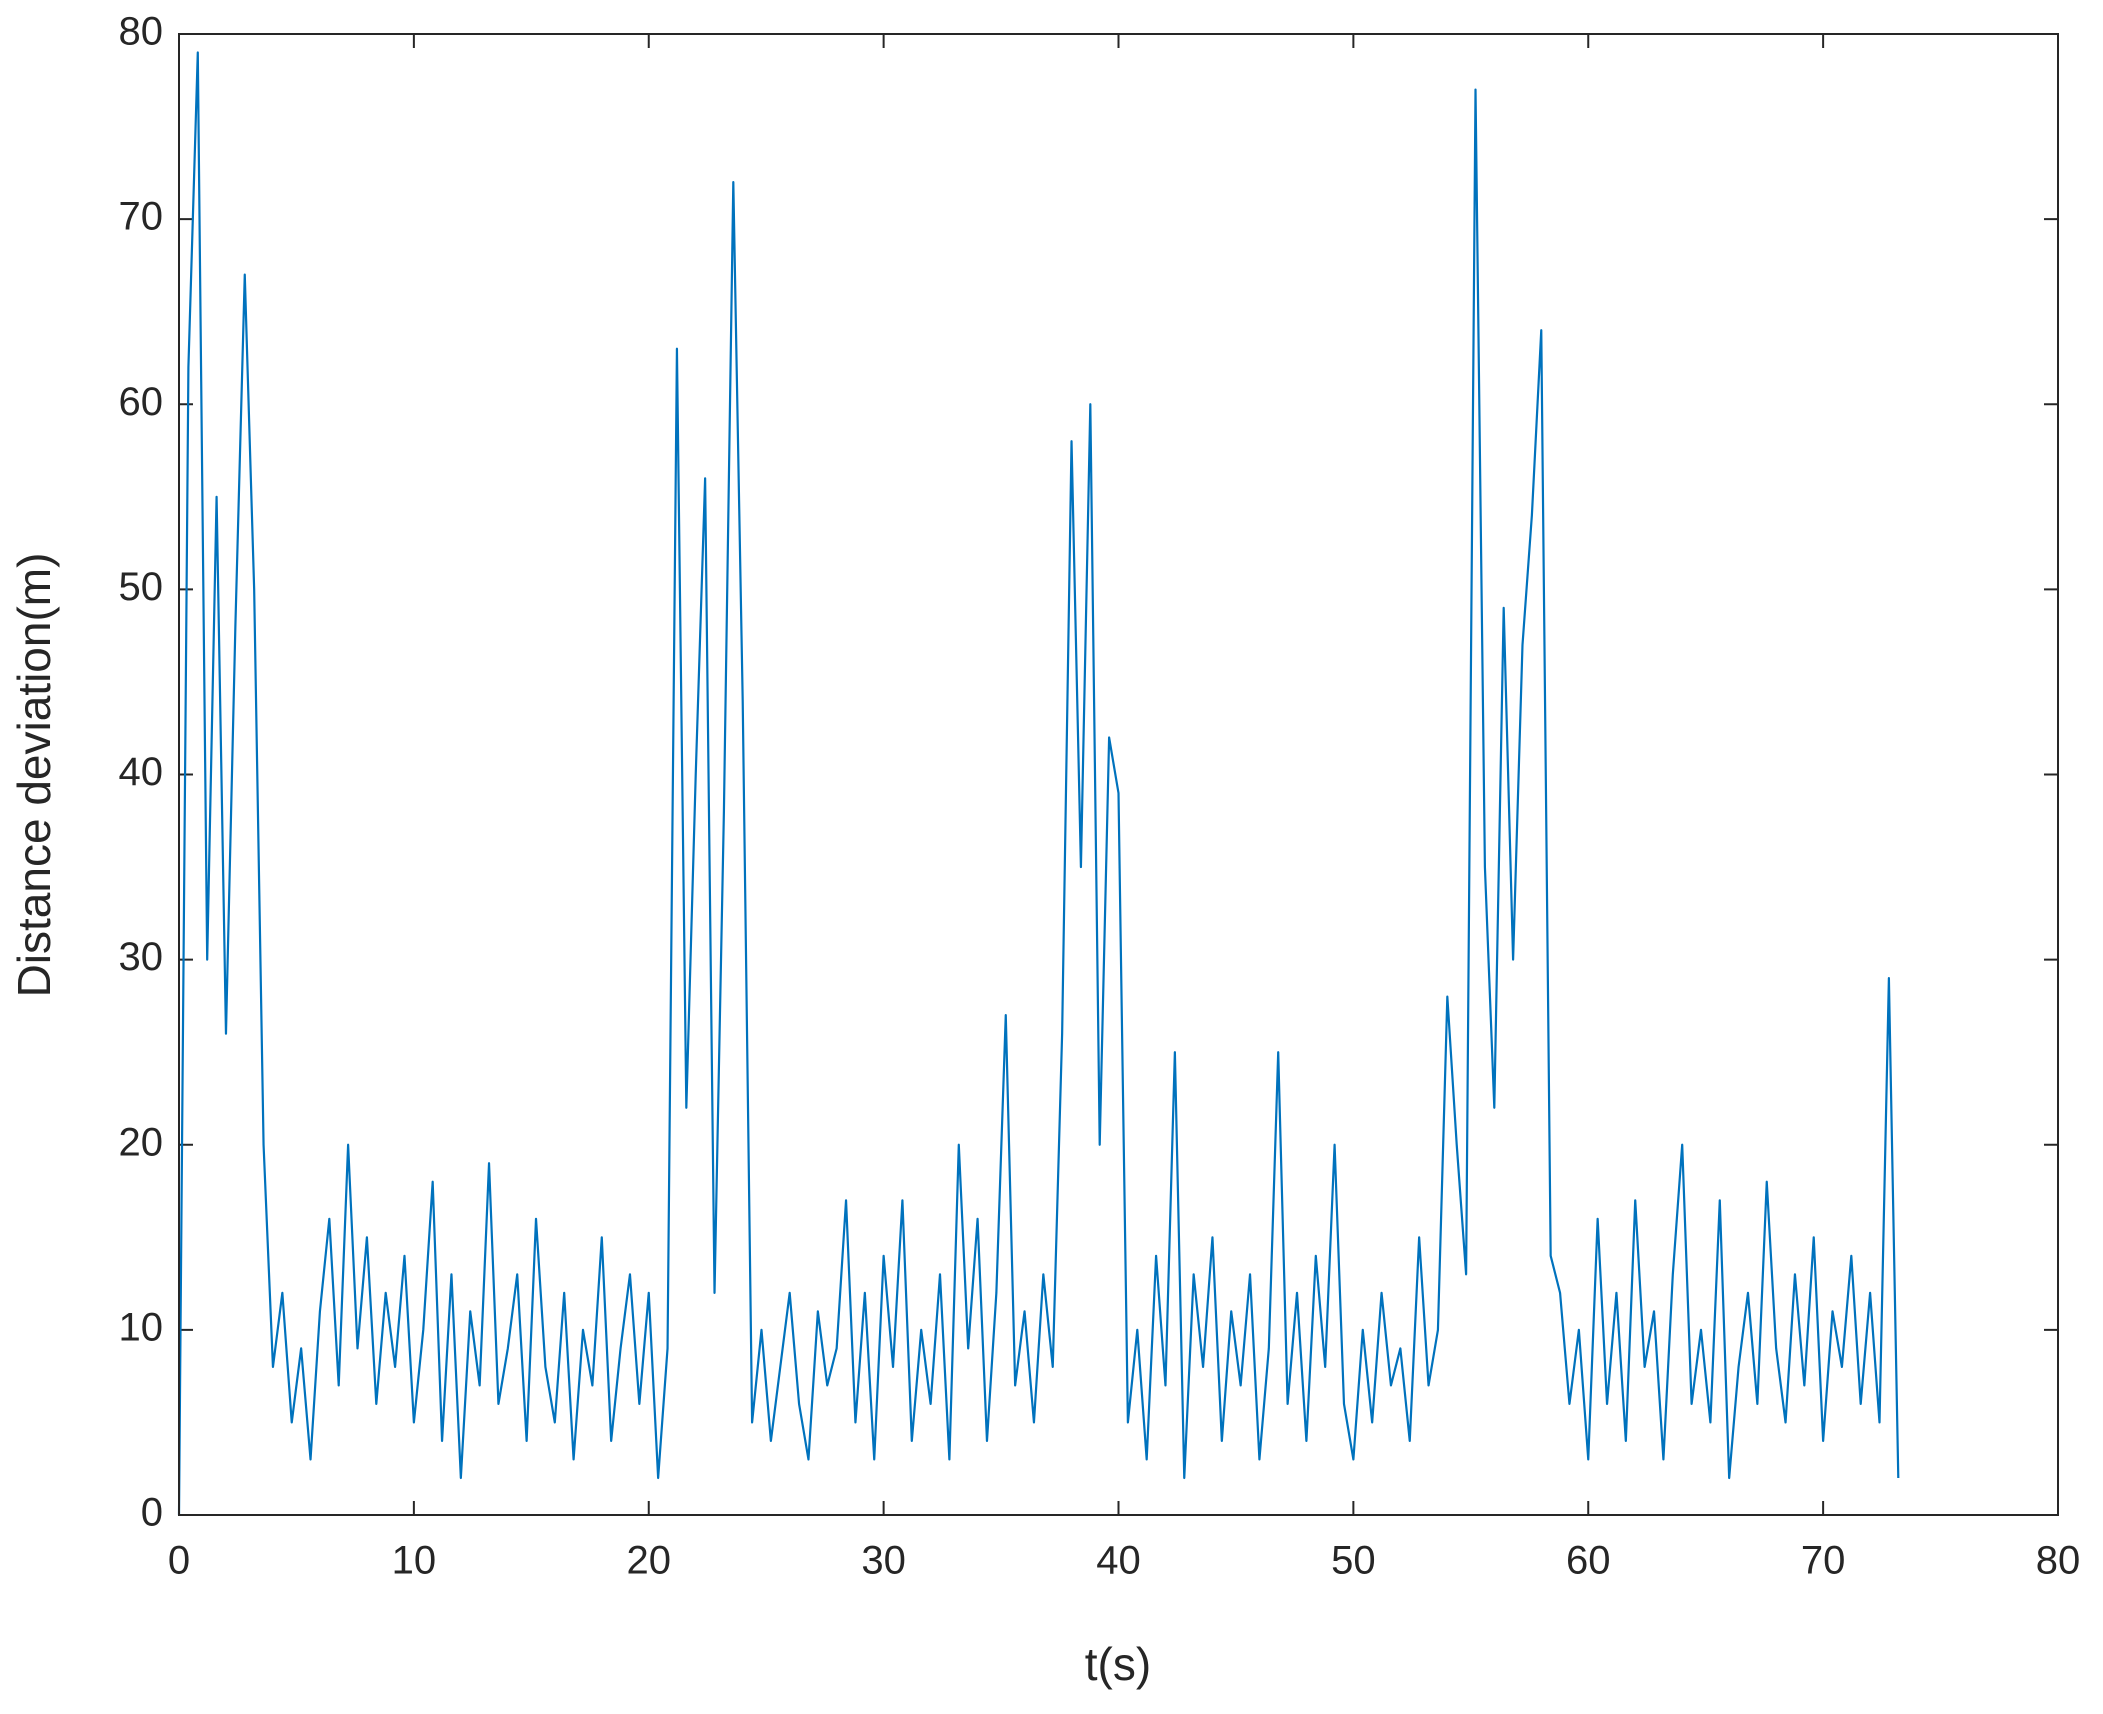 Image resolution: width=2103 pixels, height=1714 pixels. I want to click on x-tick-label: 10, so click(414, 1561).